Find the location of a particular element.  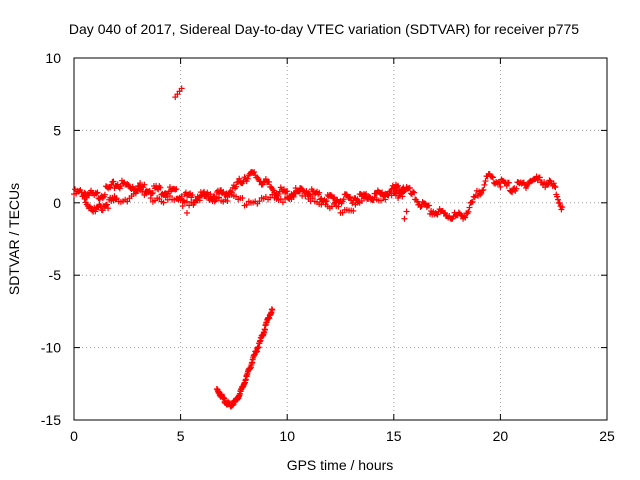

x-tick-label: 0 is located at coordinates (74, 436).